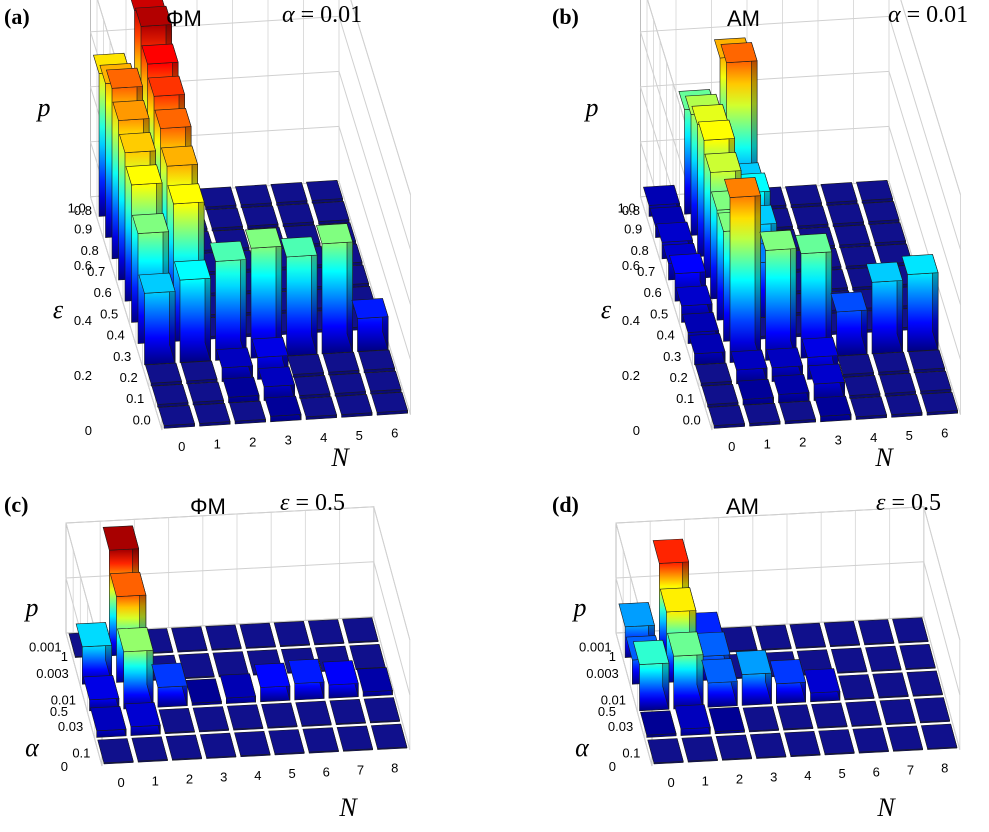 This screenshot has height=832, width=989. Describe the element at coordinates (666, 335) in the screenshot. I see `y-tick-label: 0.4` at that location.